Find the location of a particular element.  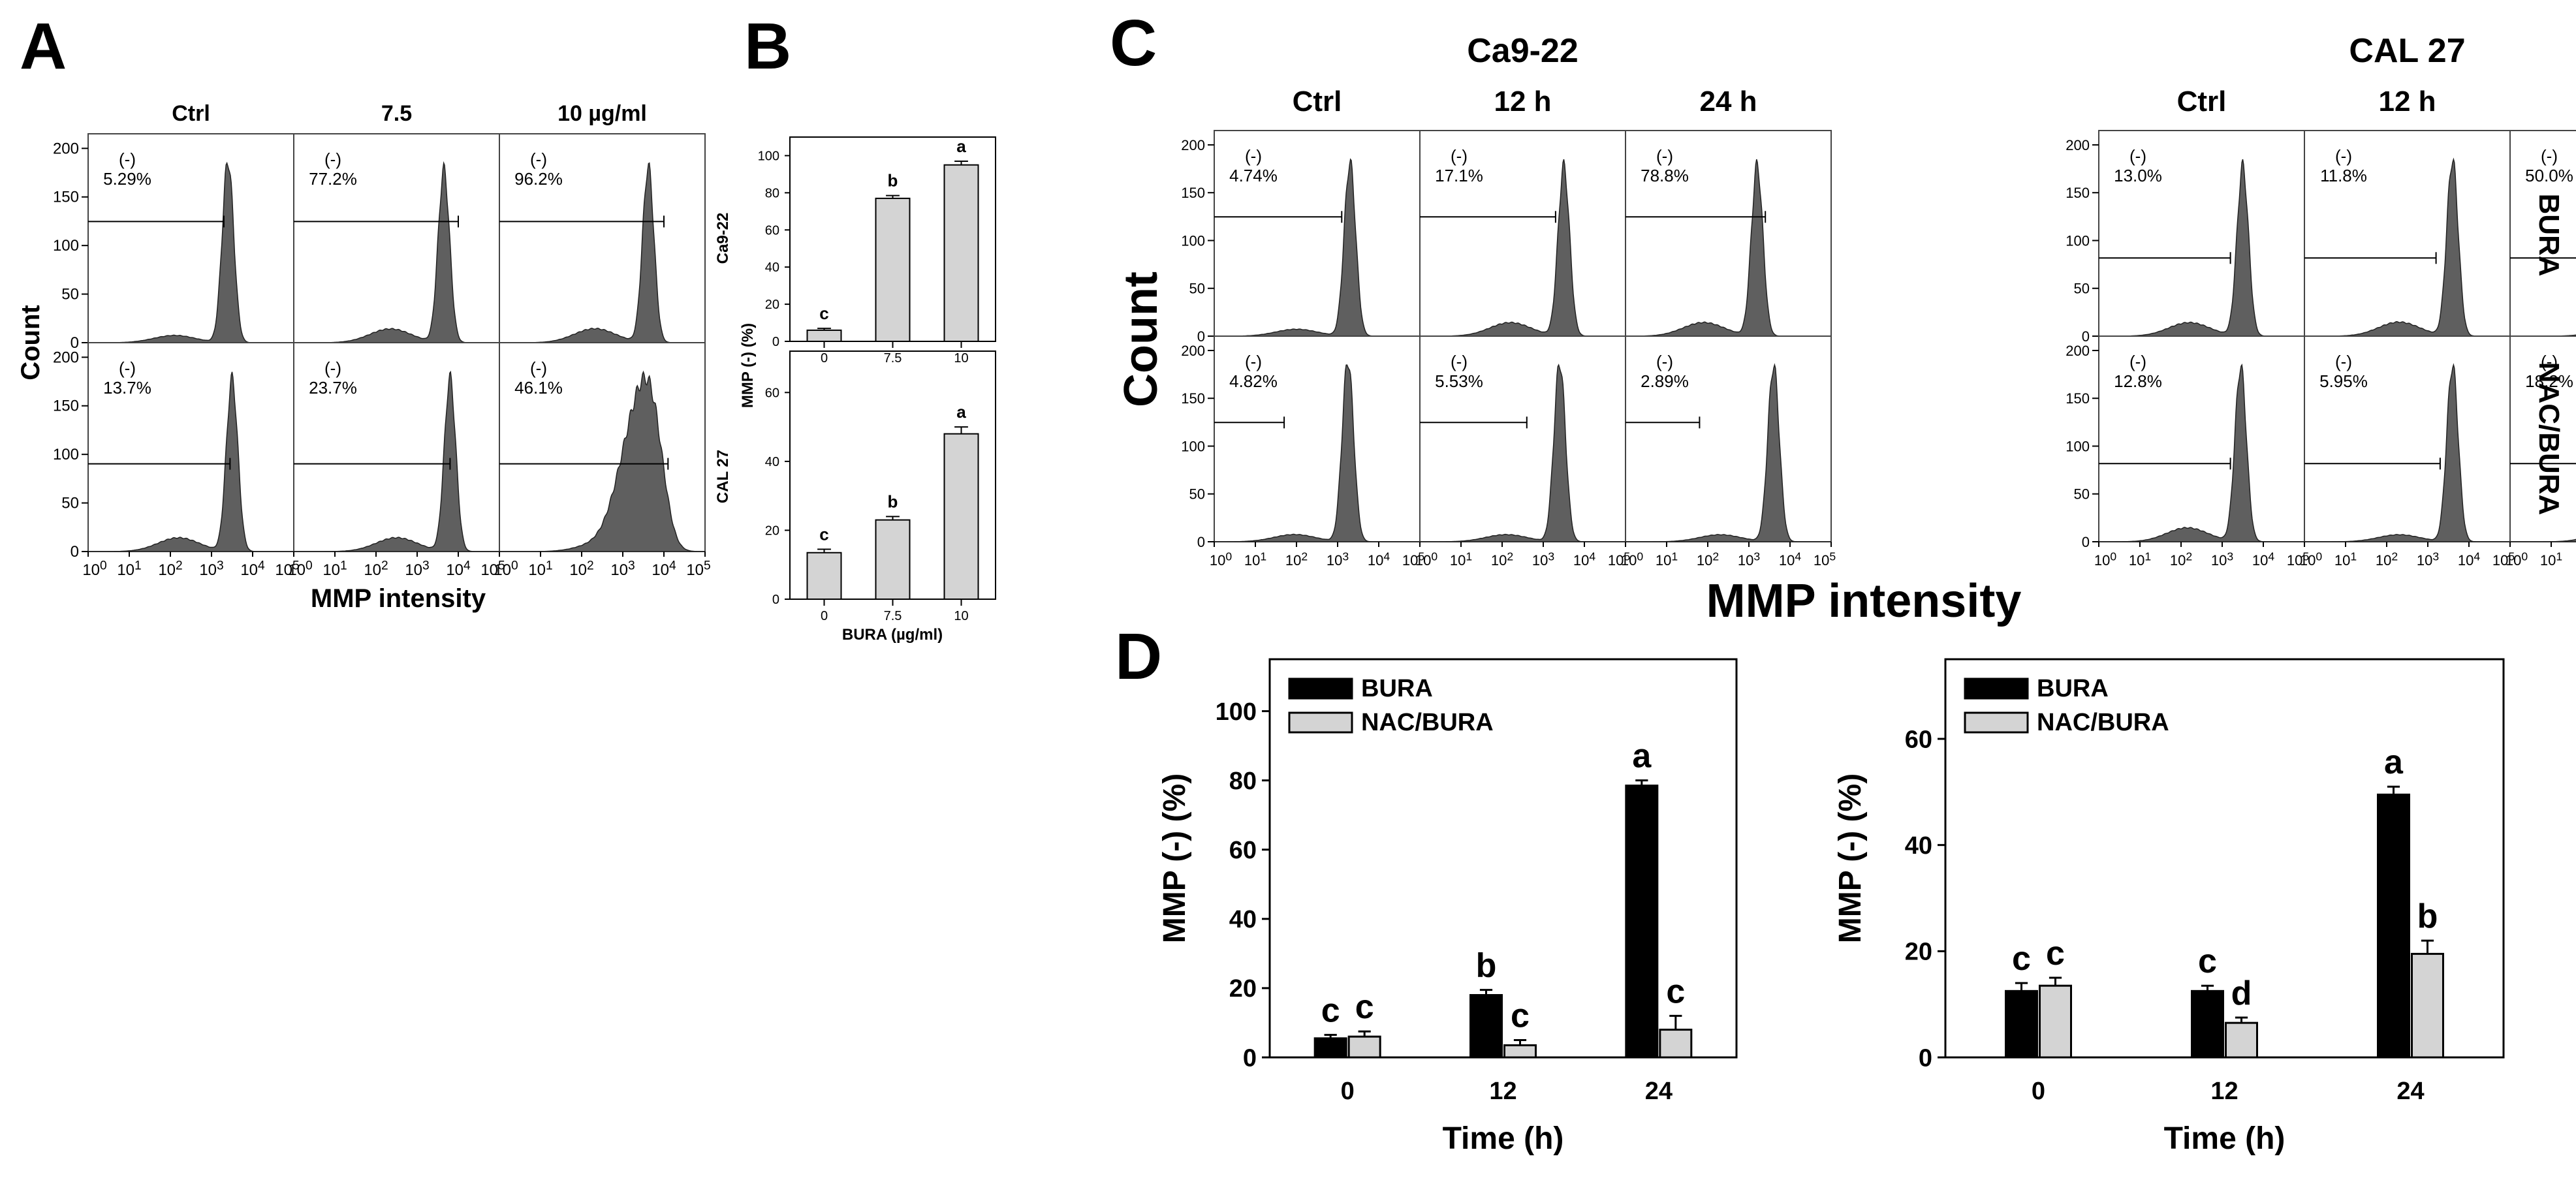

legend-label: BURA is located at coordinates (1397, 688).